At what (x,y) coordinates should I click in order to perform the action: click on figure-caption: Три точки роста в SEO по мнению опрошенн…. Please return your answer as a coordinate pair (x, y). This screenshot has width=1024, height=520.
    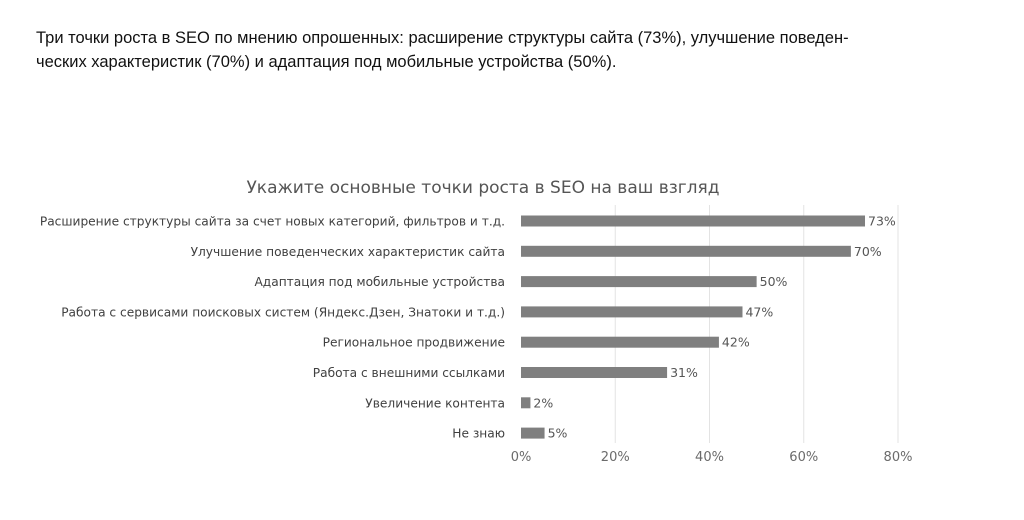
    Looking at the image, I should click on (506, 50).